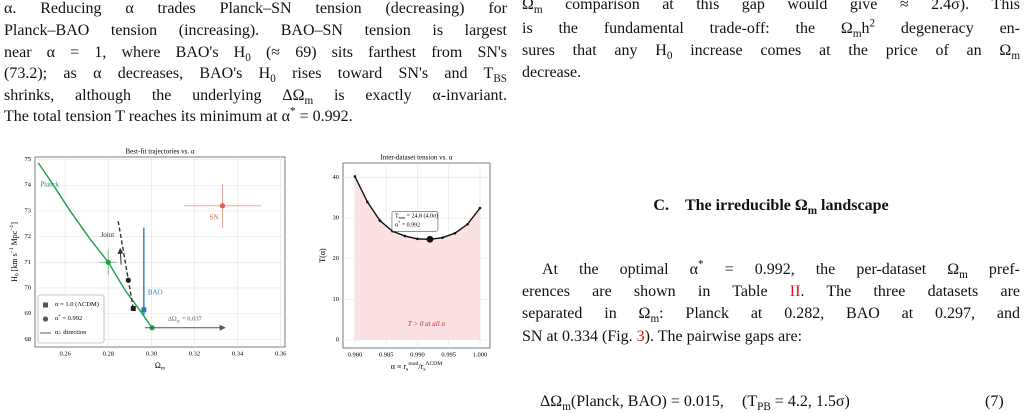 Image resolution: width=1028 pixels, height=413 pixels. What do you see at coordinates (336, 177) in the screenshot?
I see `y-tick-label: 40` at bounding box center [336, 177].